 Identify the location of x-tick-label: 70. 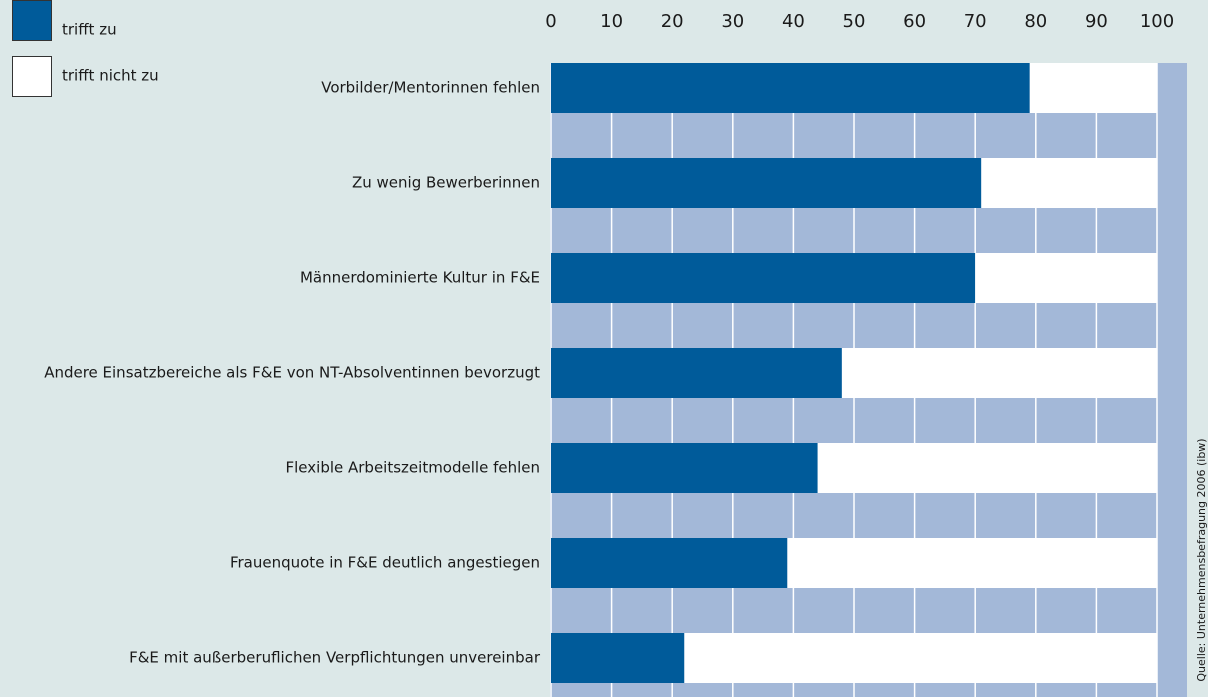
(975, 21).